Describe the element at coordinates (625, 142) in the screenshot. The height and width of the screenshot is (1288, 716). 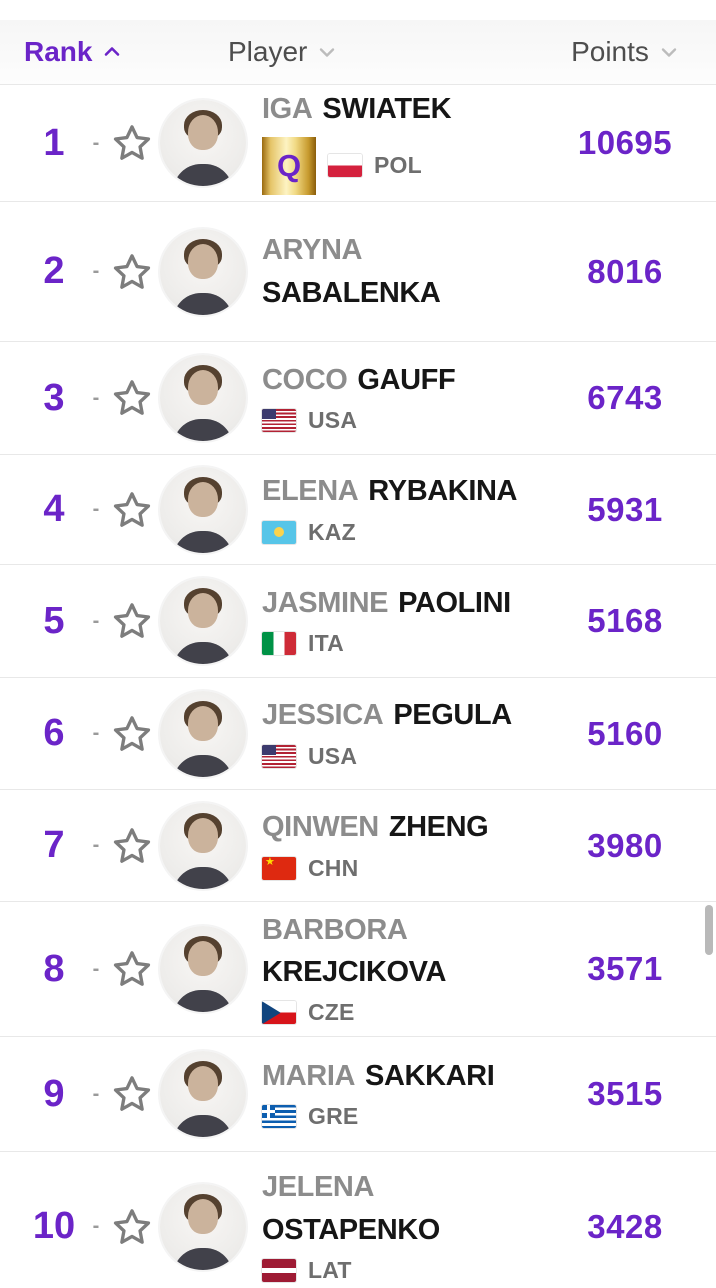
I see `points-value: 10695` at that location.